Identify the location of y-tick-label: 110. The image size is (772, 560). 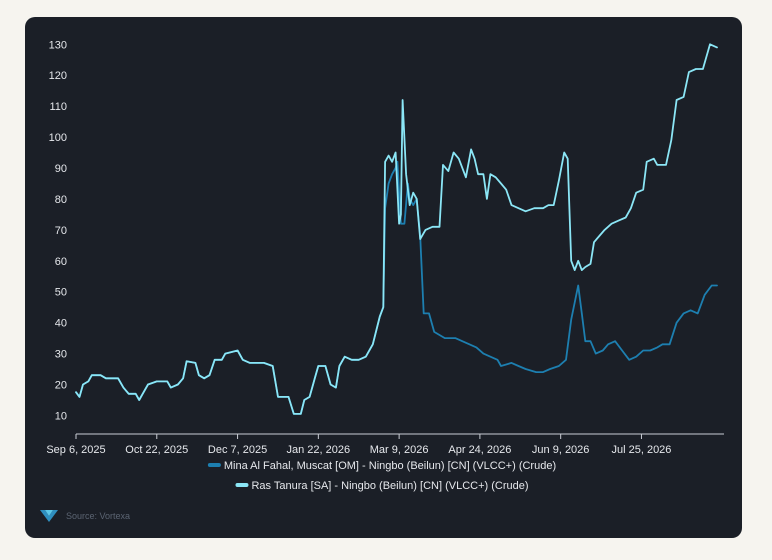
(58, 107).